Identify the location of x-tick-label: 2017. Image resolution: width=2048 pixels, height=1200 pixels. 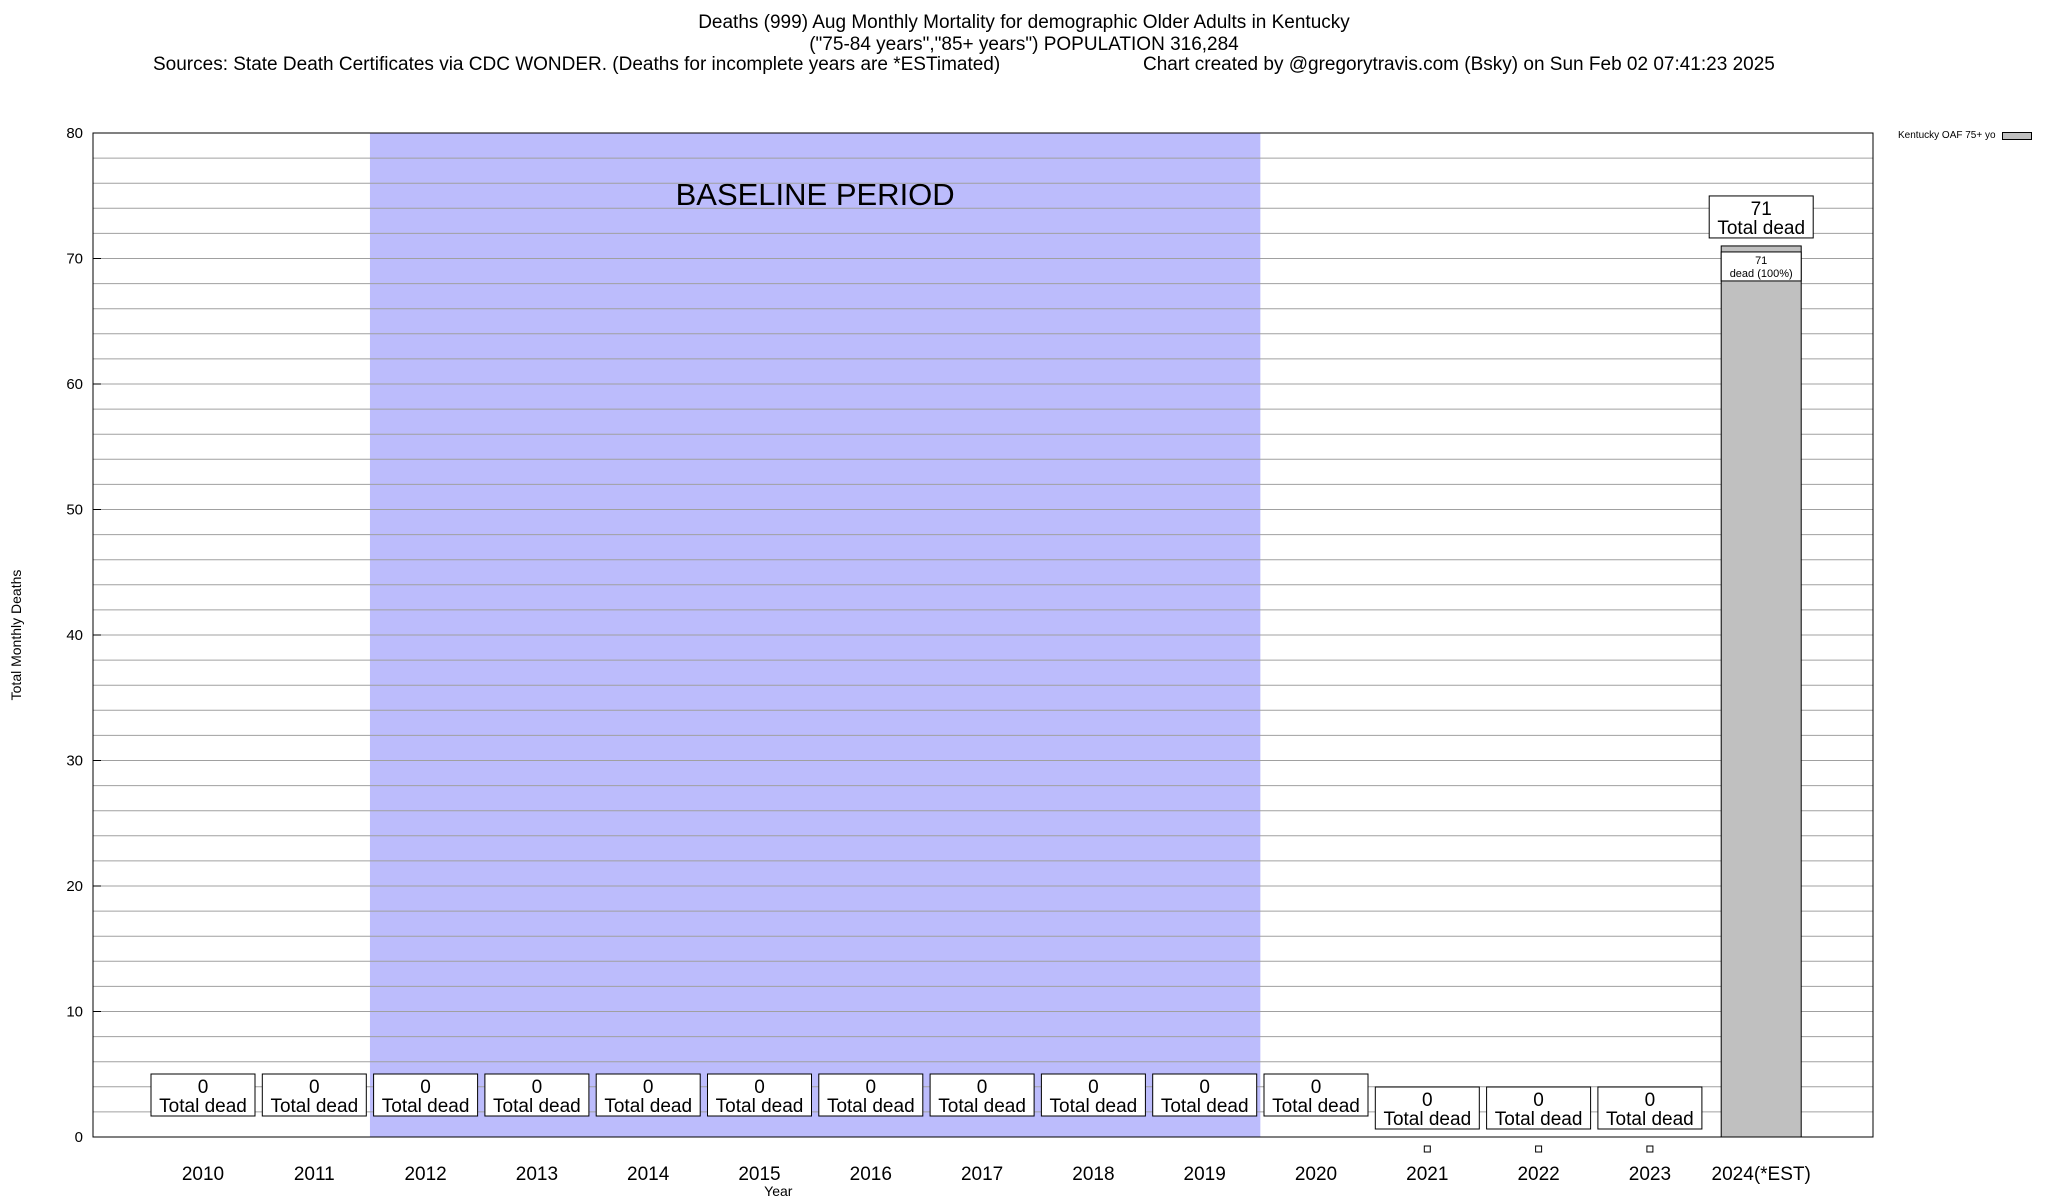
(982, 1174).